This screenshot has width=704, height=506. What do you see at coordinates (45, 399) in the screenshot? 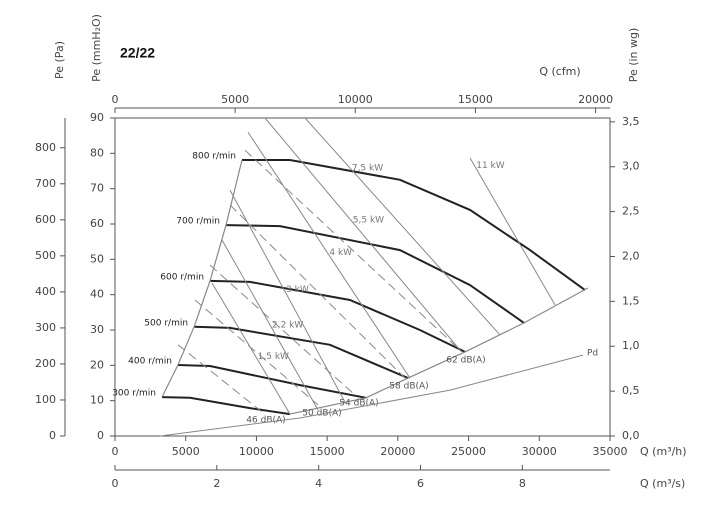
I see `y3-tick-label: 100` at bounding box center [45, 399].